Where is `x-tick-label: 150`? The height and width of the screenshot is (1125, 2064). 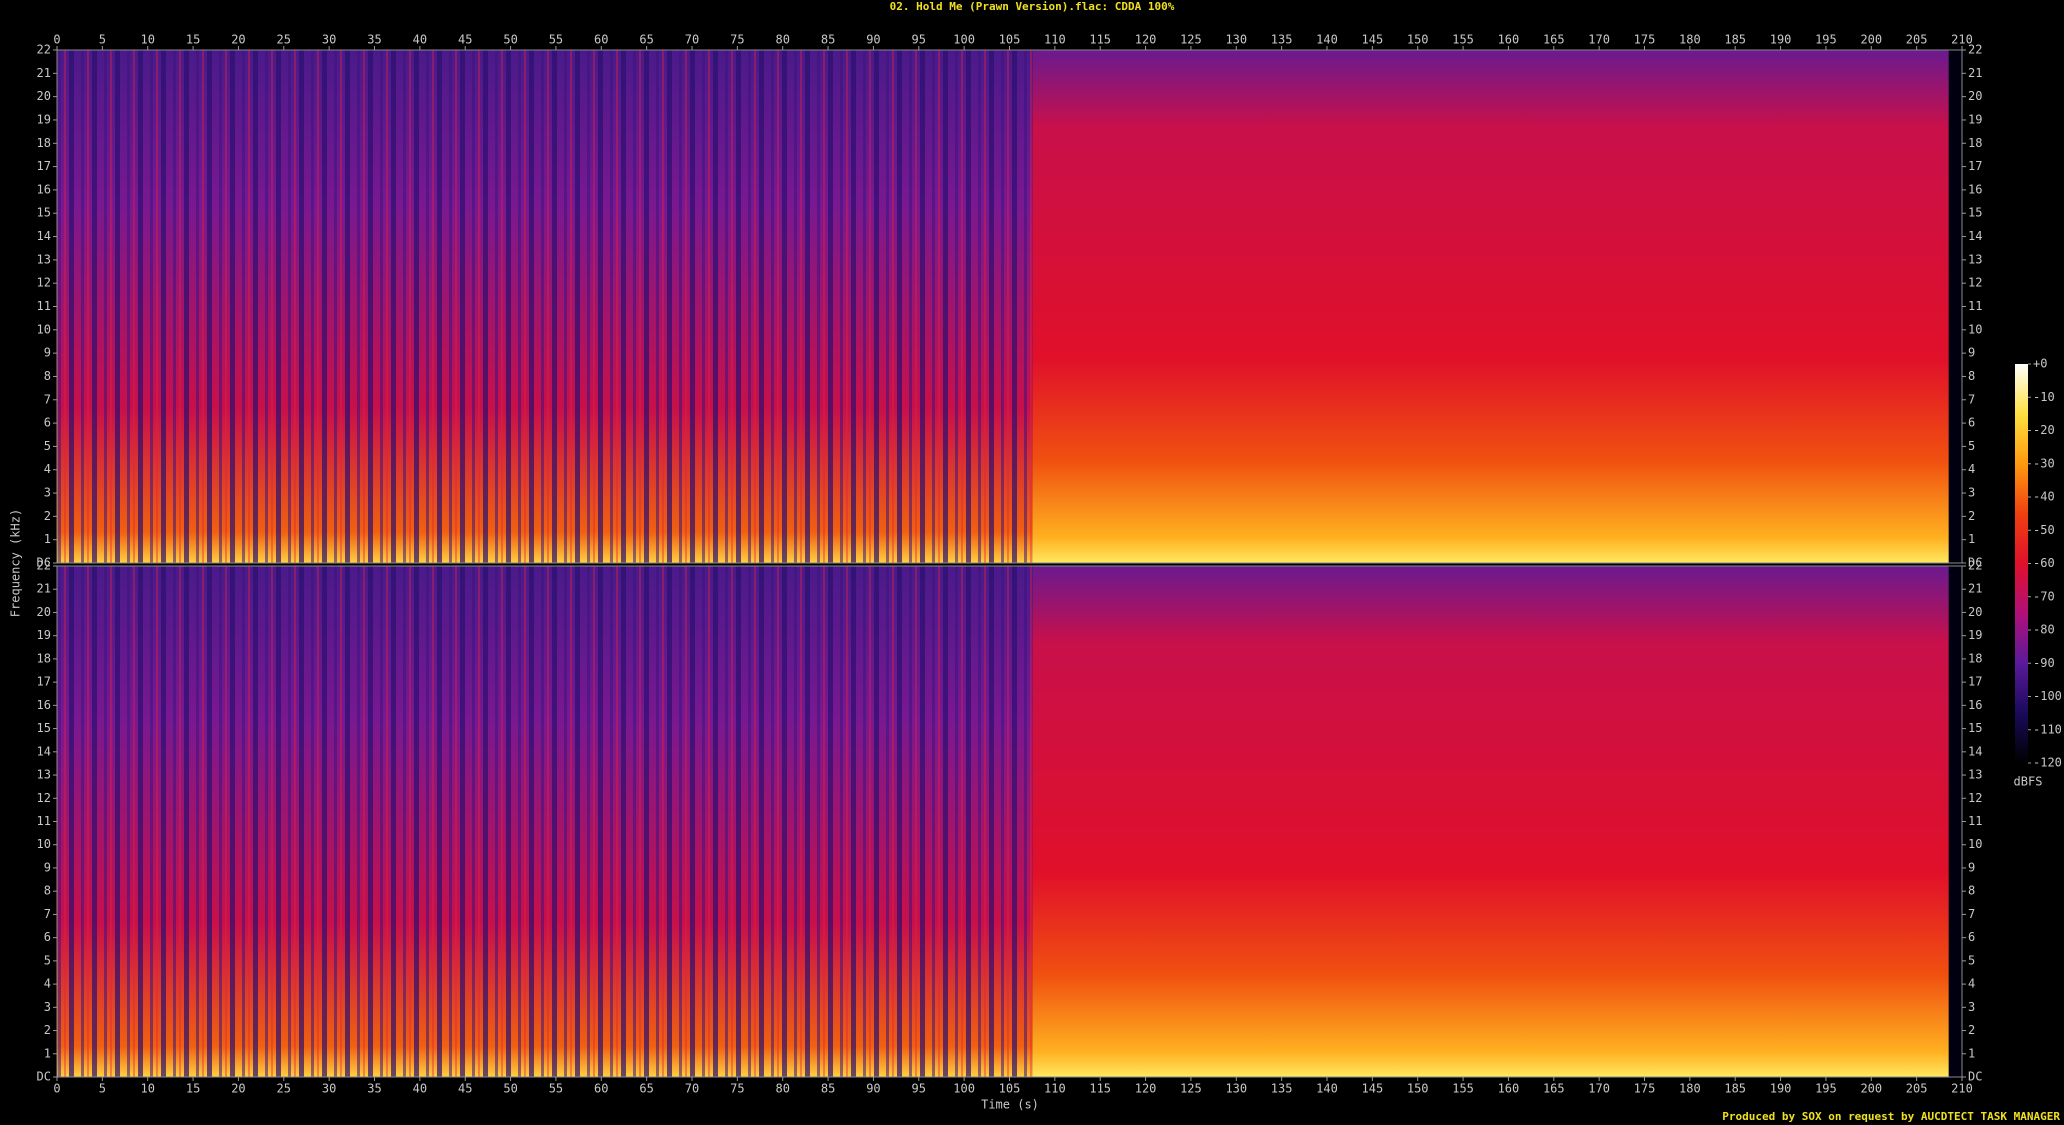 x-tick-label: 150 is located at coordinates (1418, 40).